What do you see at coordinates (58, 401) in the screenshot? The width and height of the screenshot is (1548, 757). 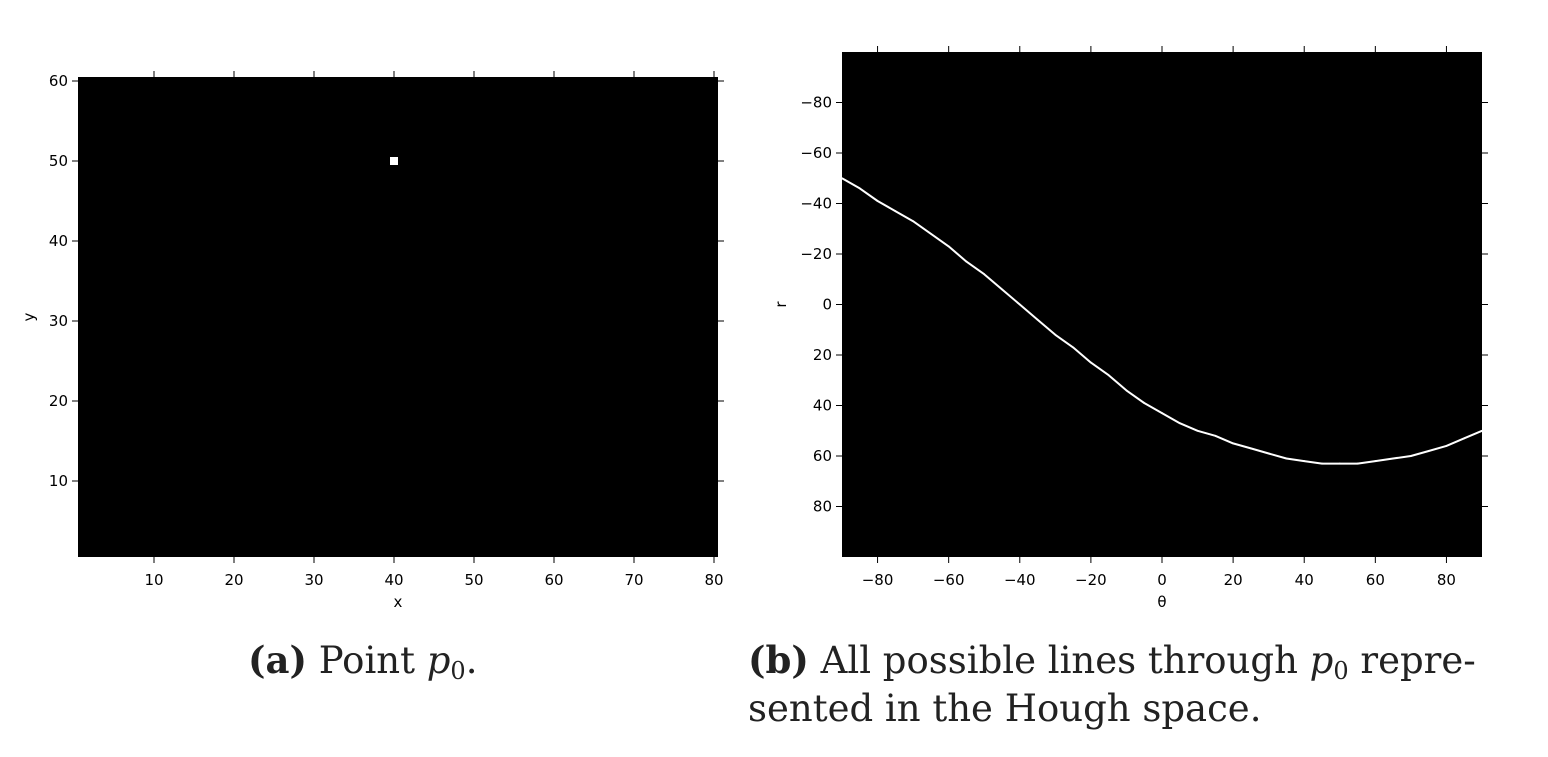 I see `plot-a-ytick-label-1: 20` at bounding box center [58, 401].